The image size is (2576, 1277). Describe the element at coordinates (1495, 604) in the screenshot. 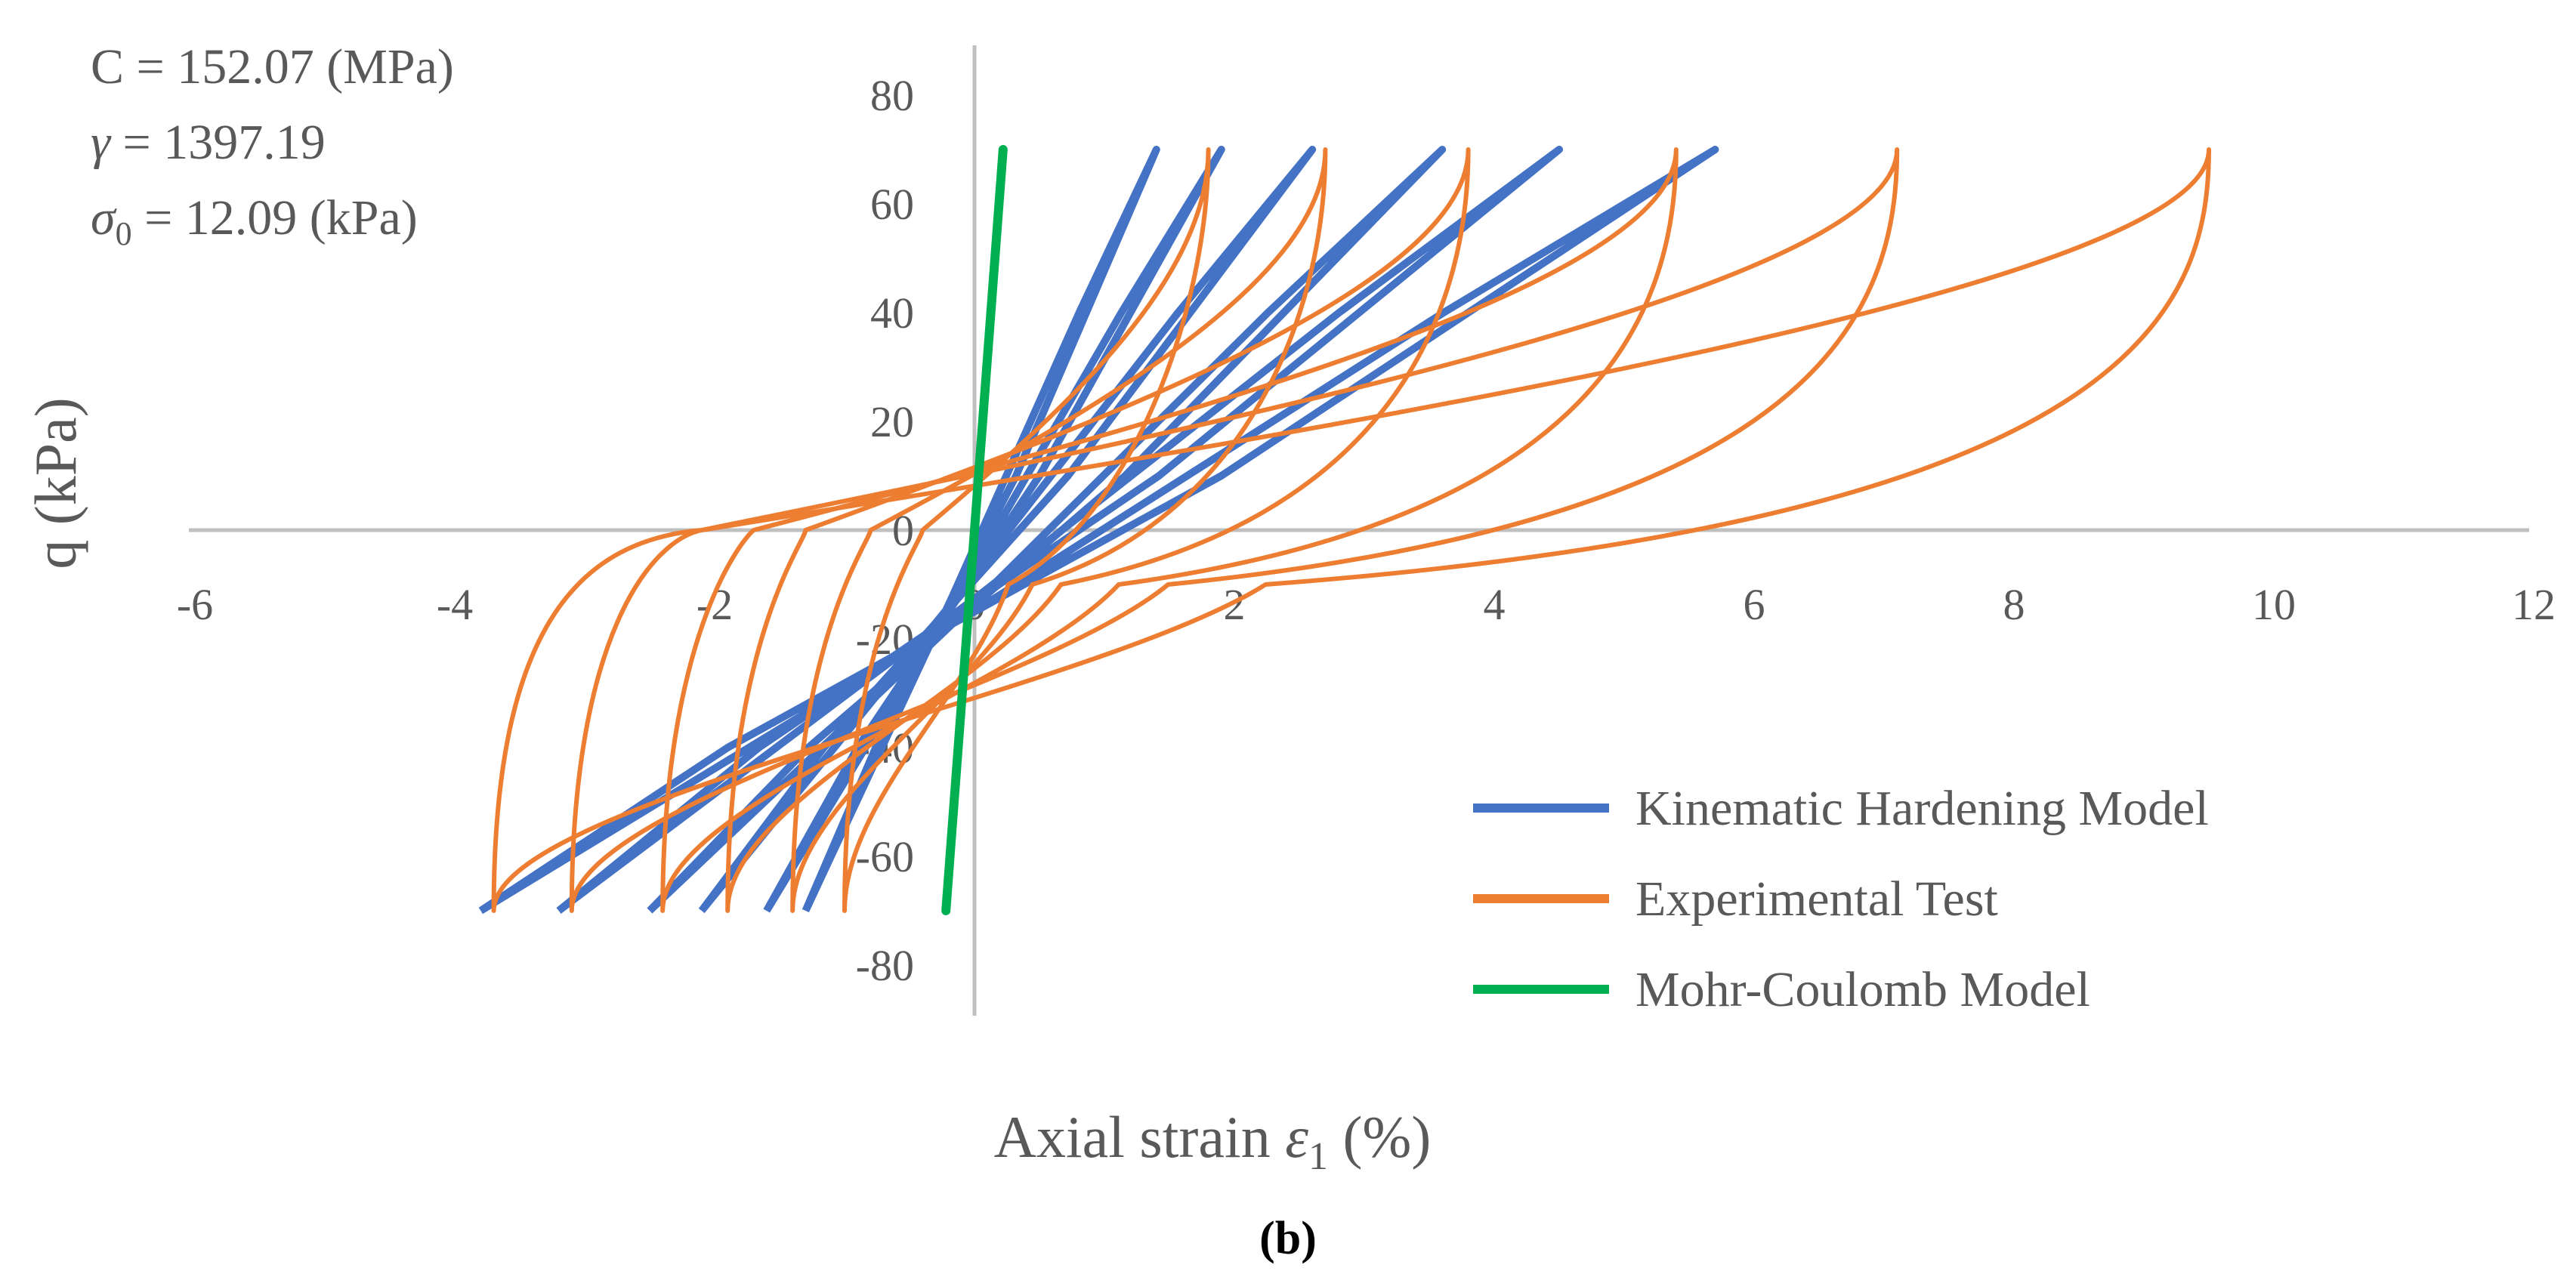

I see `x-tick-label: 4` at that location.